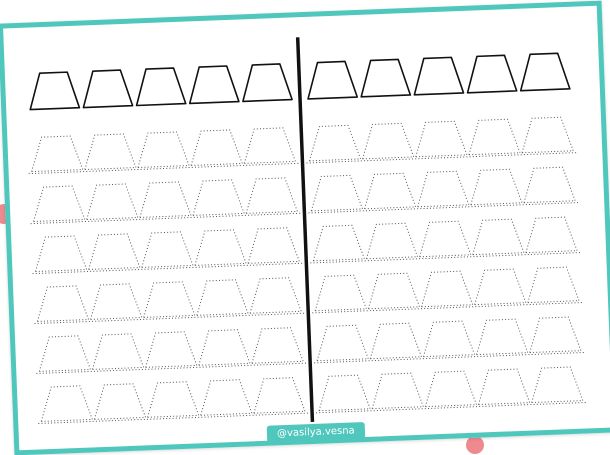 The height and width of the screenshot is (455, 610). I want to click on watermark-label: @vasilya.vesna, so click(316, 432).